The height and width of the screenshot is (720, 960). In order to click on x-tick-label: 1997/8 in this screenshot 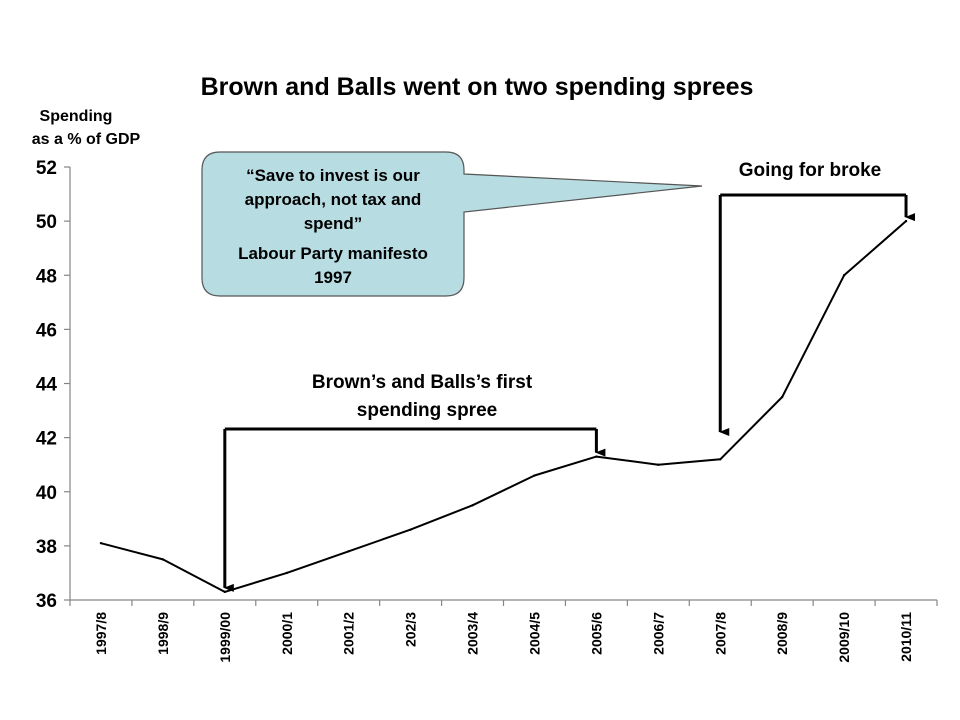, I will do `click(101, 633)`.